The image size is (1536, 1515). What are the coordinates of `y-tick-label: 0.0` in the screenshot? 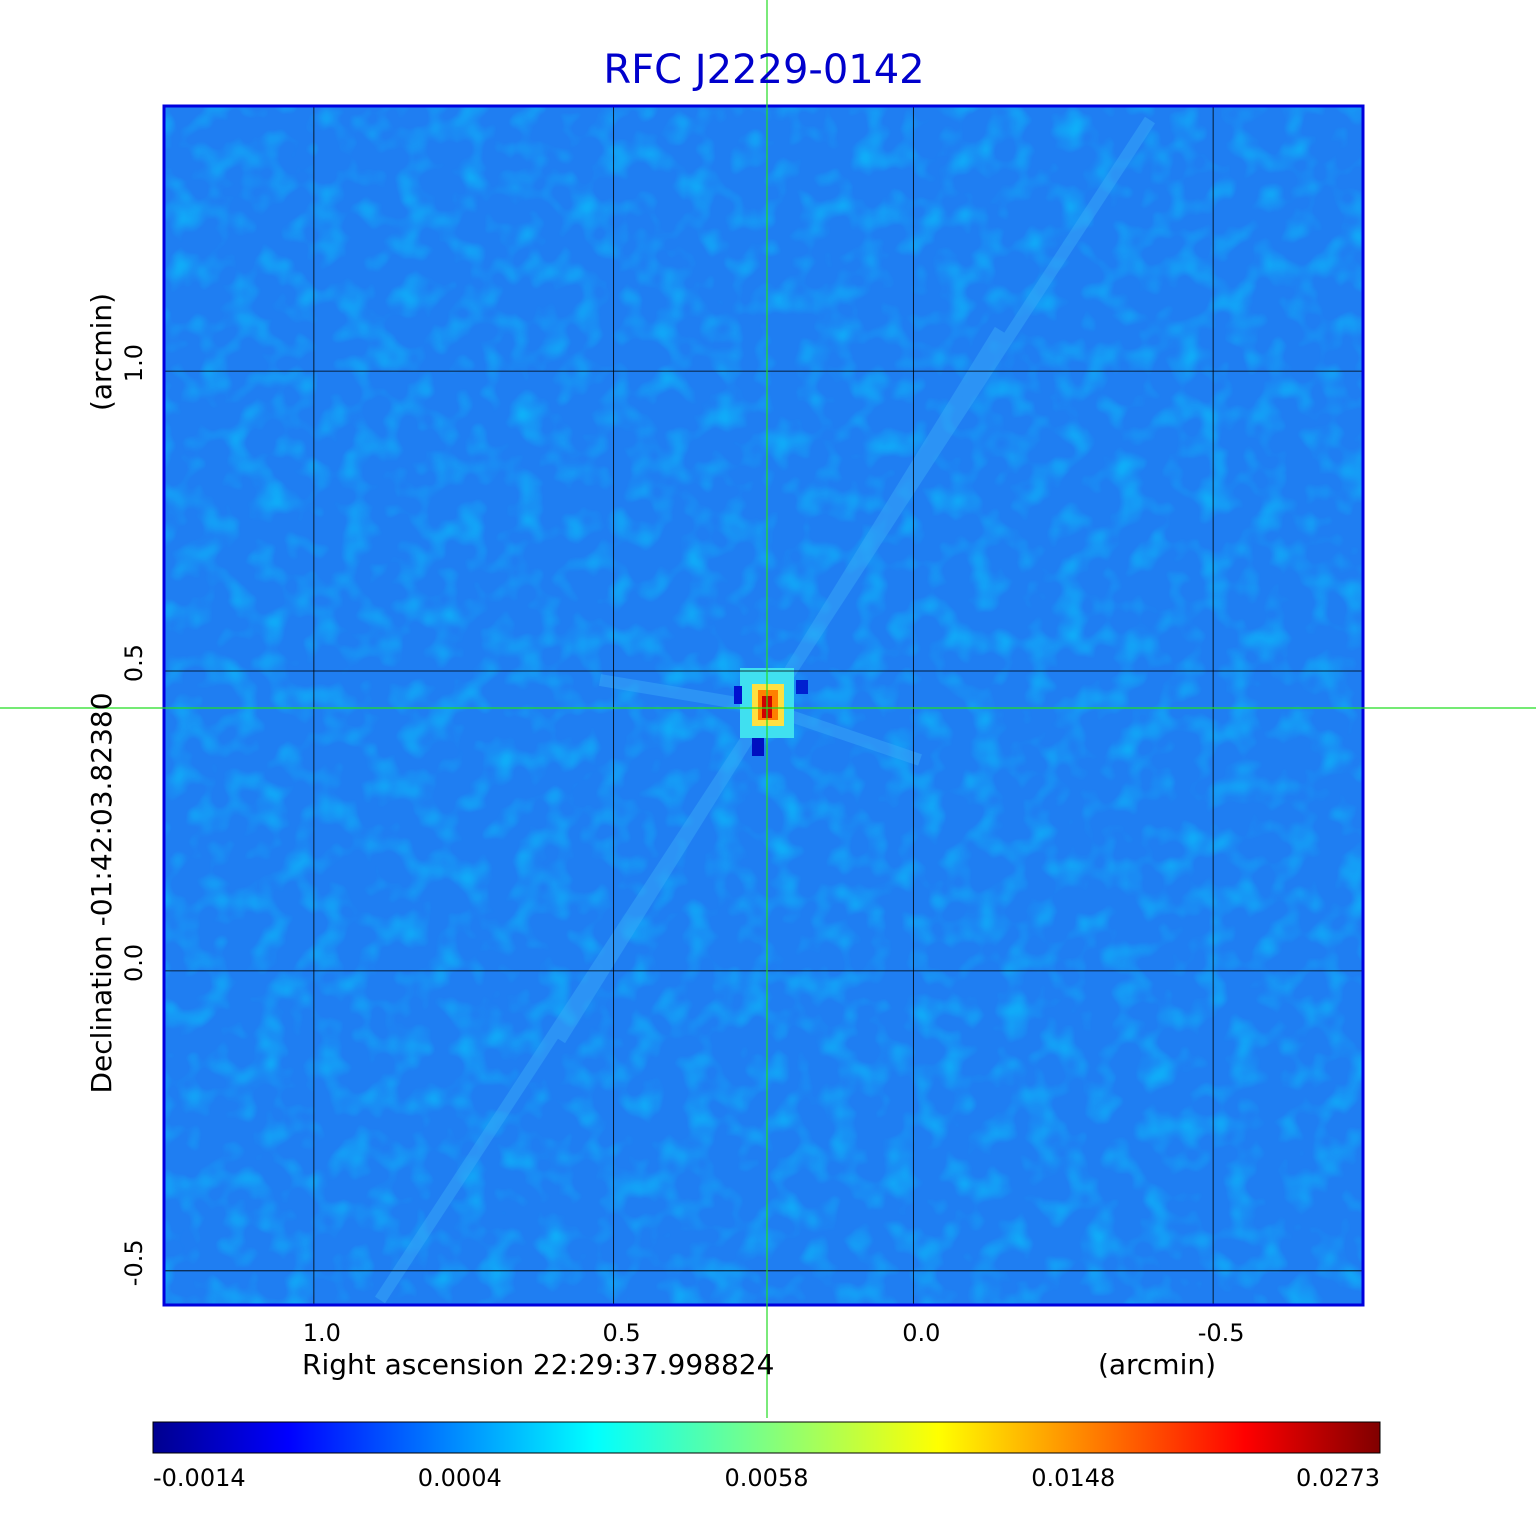 It's located at (134, 963).